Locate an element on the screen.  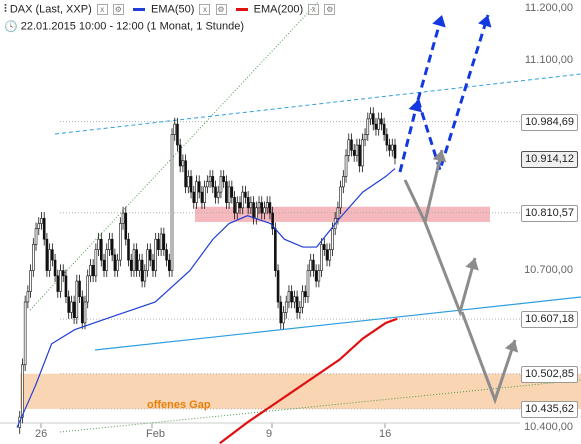
chart-type-icon: ⫶ is located at coordinates (5, 9).